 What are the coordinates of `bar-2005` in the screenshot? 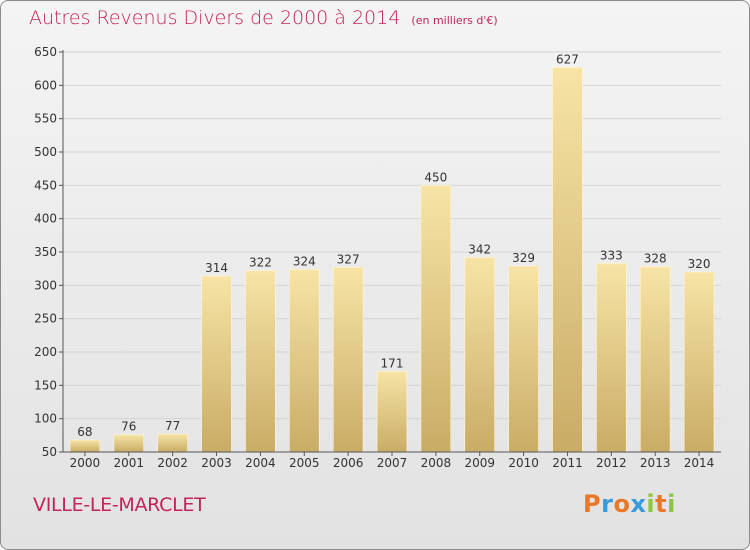 It's located at (304, 361).